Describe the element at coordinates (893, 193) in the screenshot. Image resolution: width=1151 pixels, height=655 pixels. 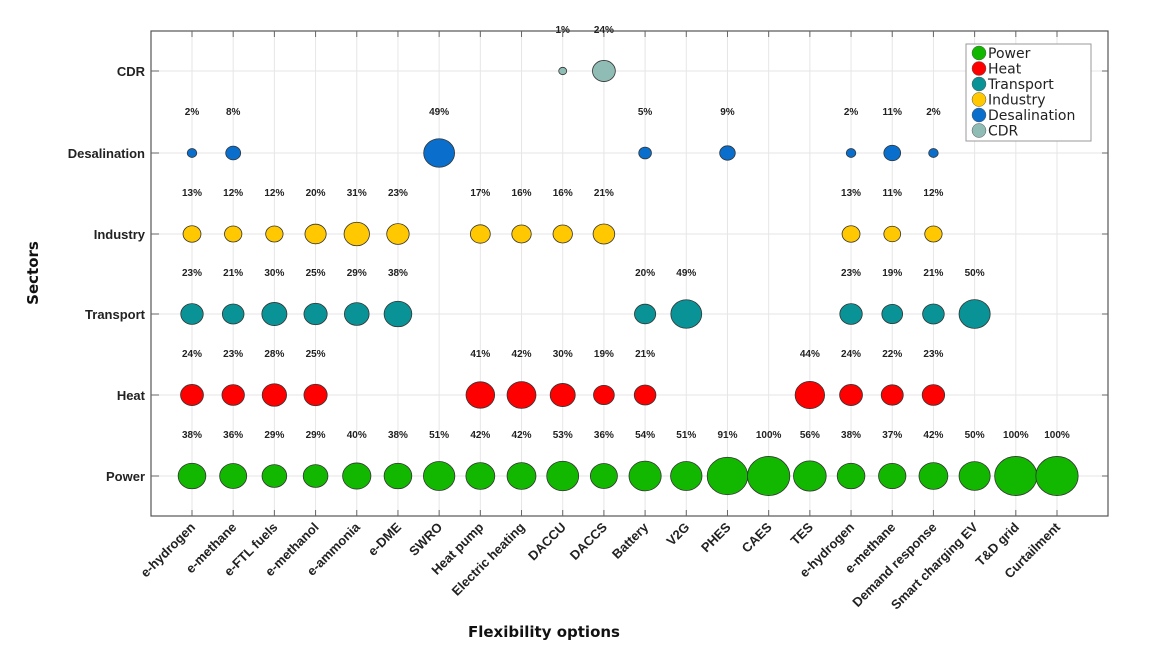
I see `value-label-industry: 11%` at that location.